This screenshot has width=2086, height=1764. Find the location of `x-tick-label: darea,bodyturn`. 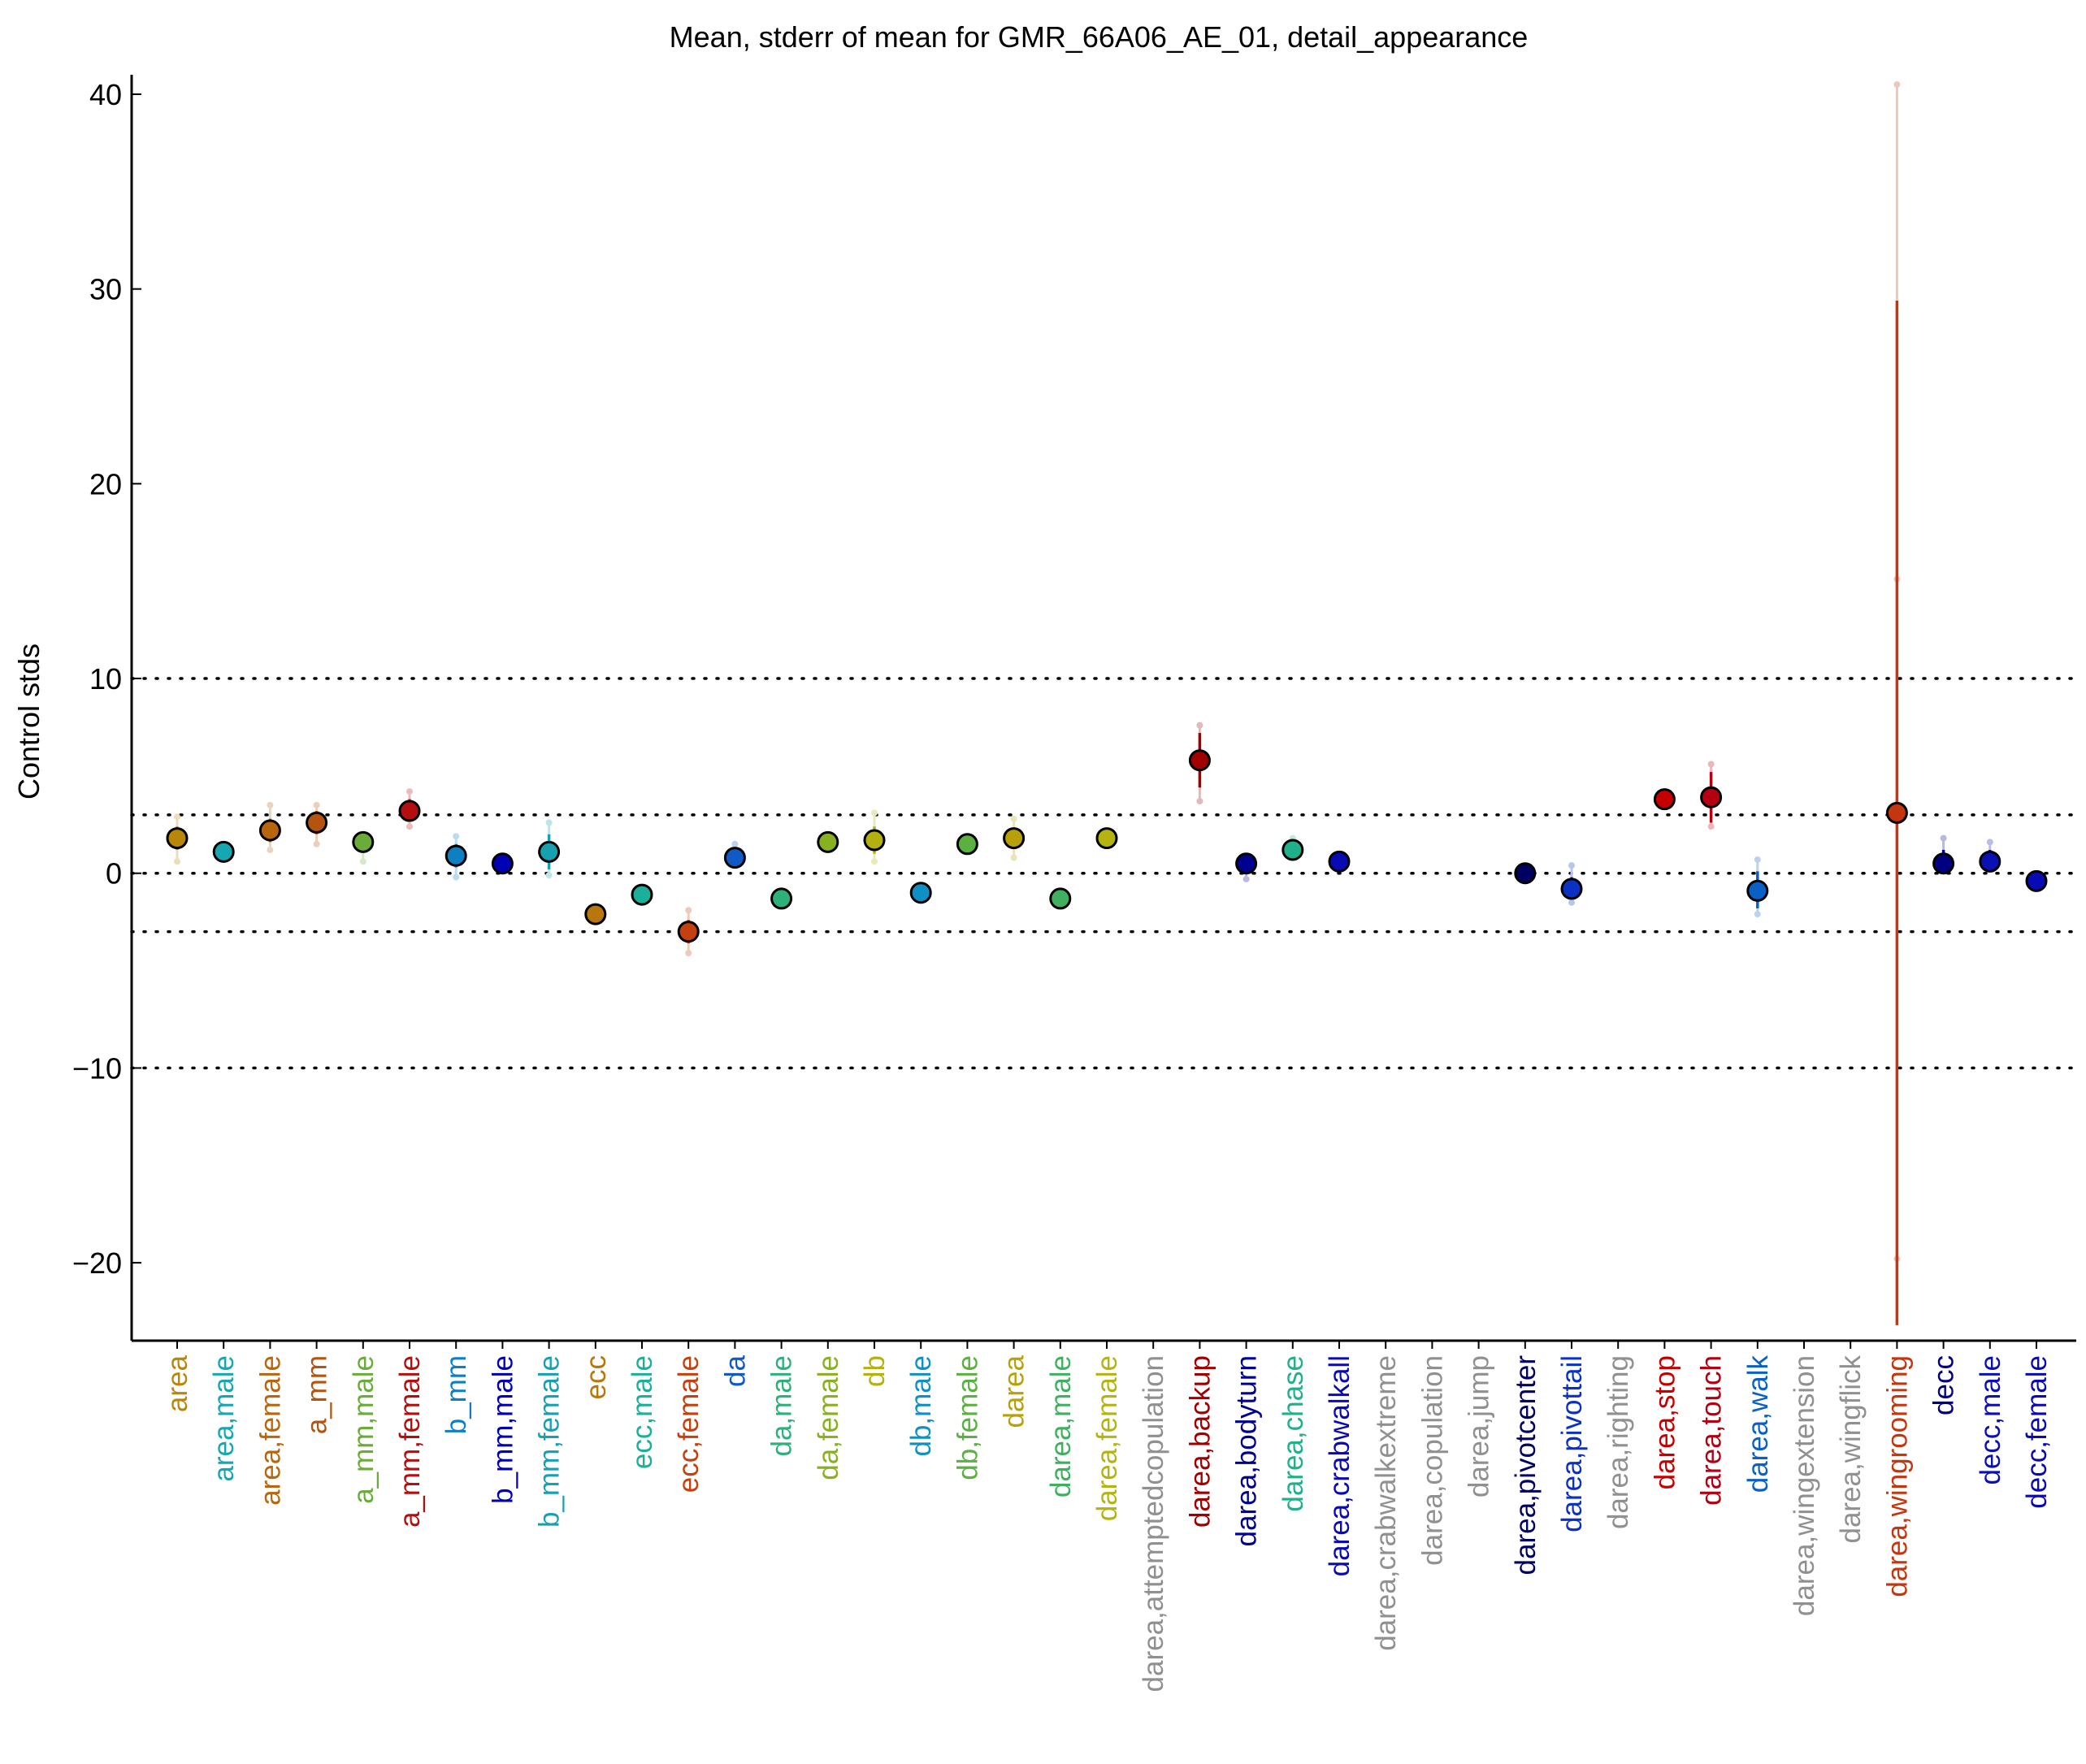

x-tick-label: darea,bodyturn is located at coordinates (1247, 1450).